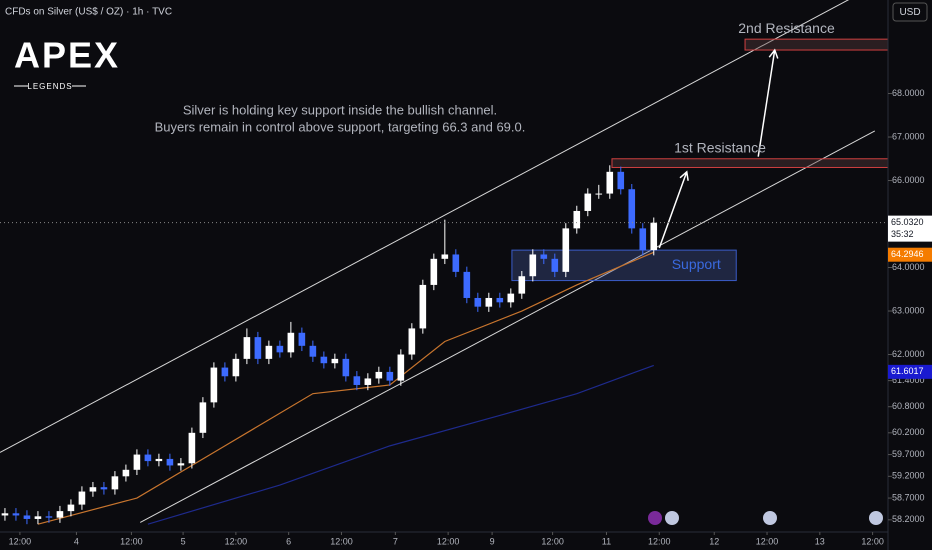  What do you see at coordinates (183, 541) in the screenshot?
I see `x-tick-label: 5` at bounding box center [183, 541].